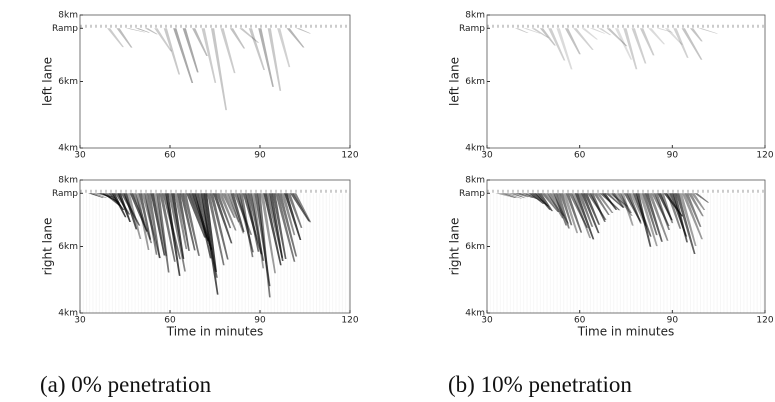 The image size is (775, 402). I want to click on caption: (a) 0% penetration, so click(126, 384).